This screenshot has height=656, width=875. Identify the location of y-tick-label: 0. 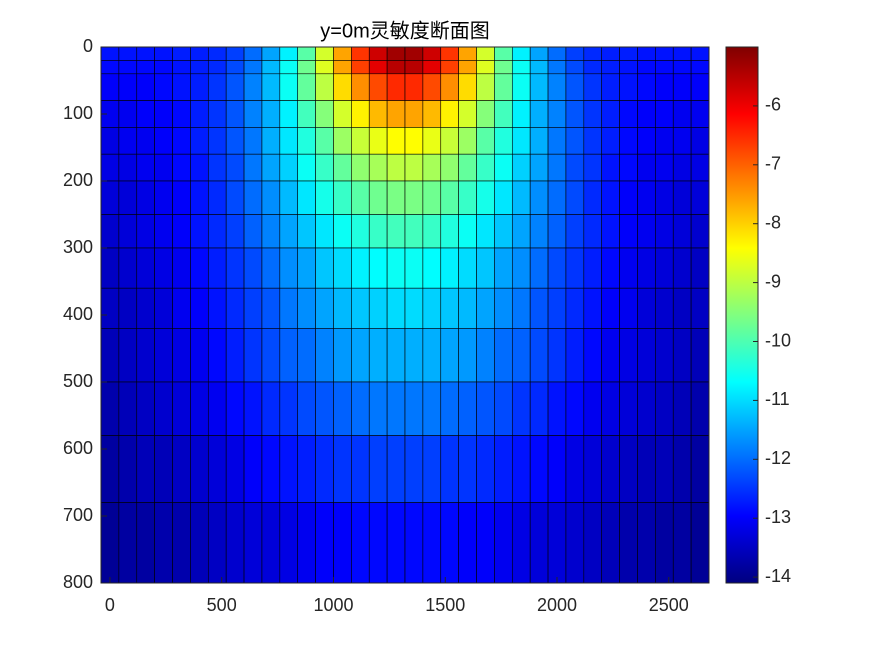
(88, 46).